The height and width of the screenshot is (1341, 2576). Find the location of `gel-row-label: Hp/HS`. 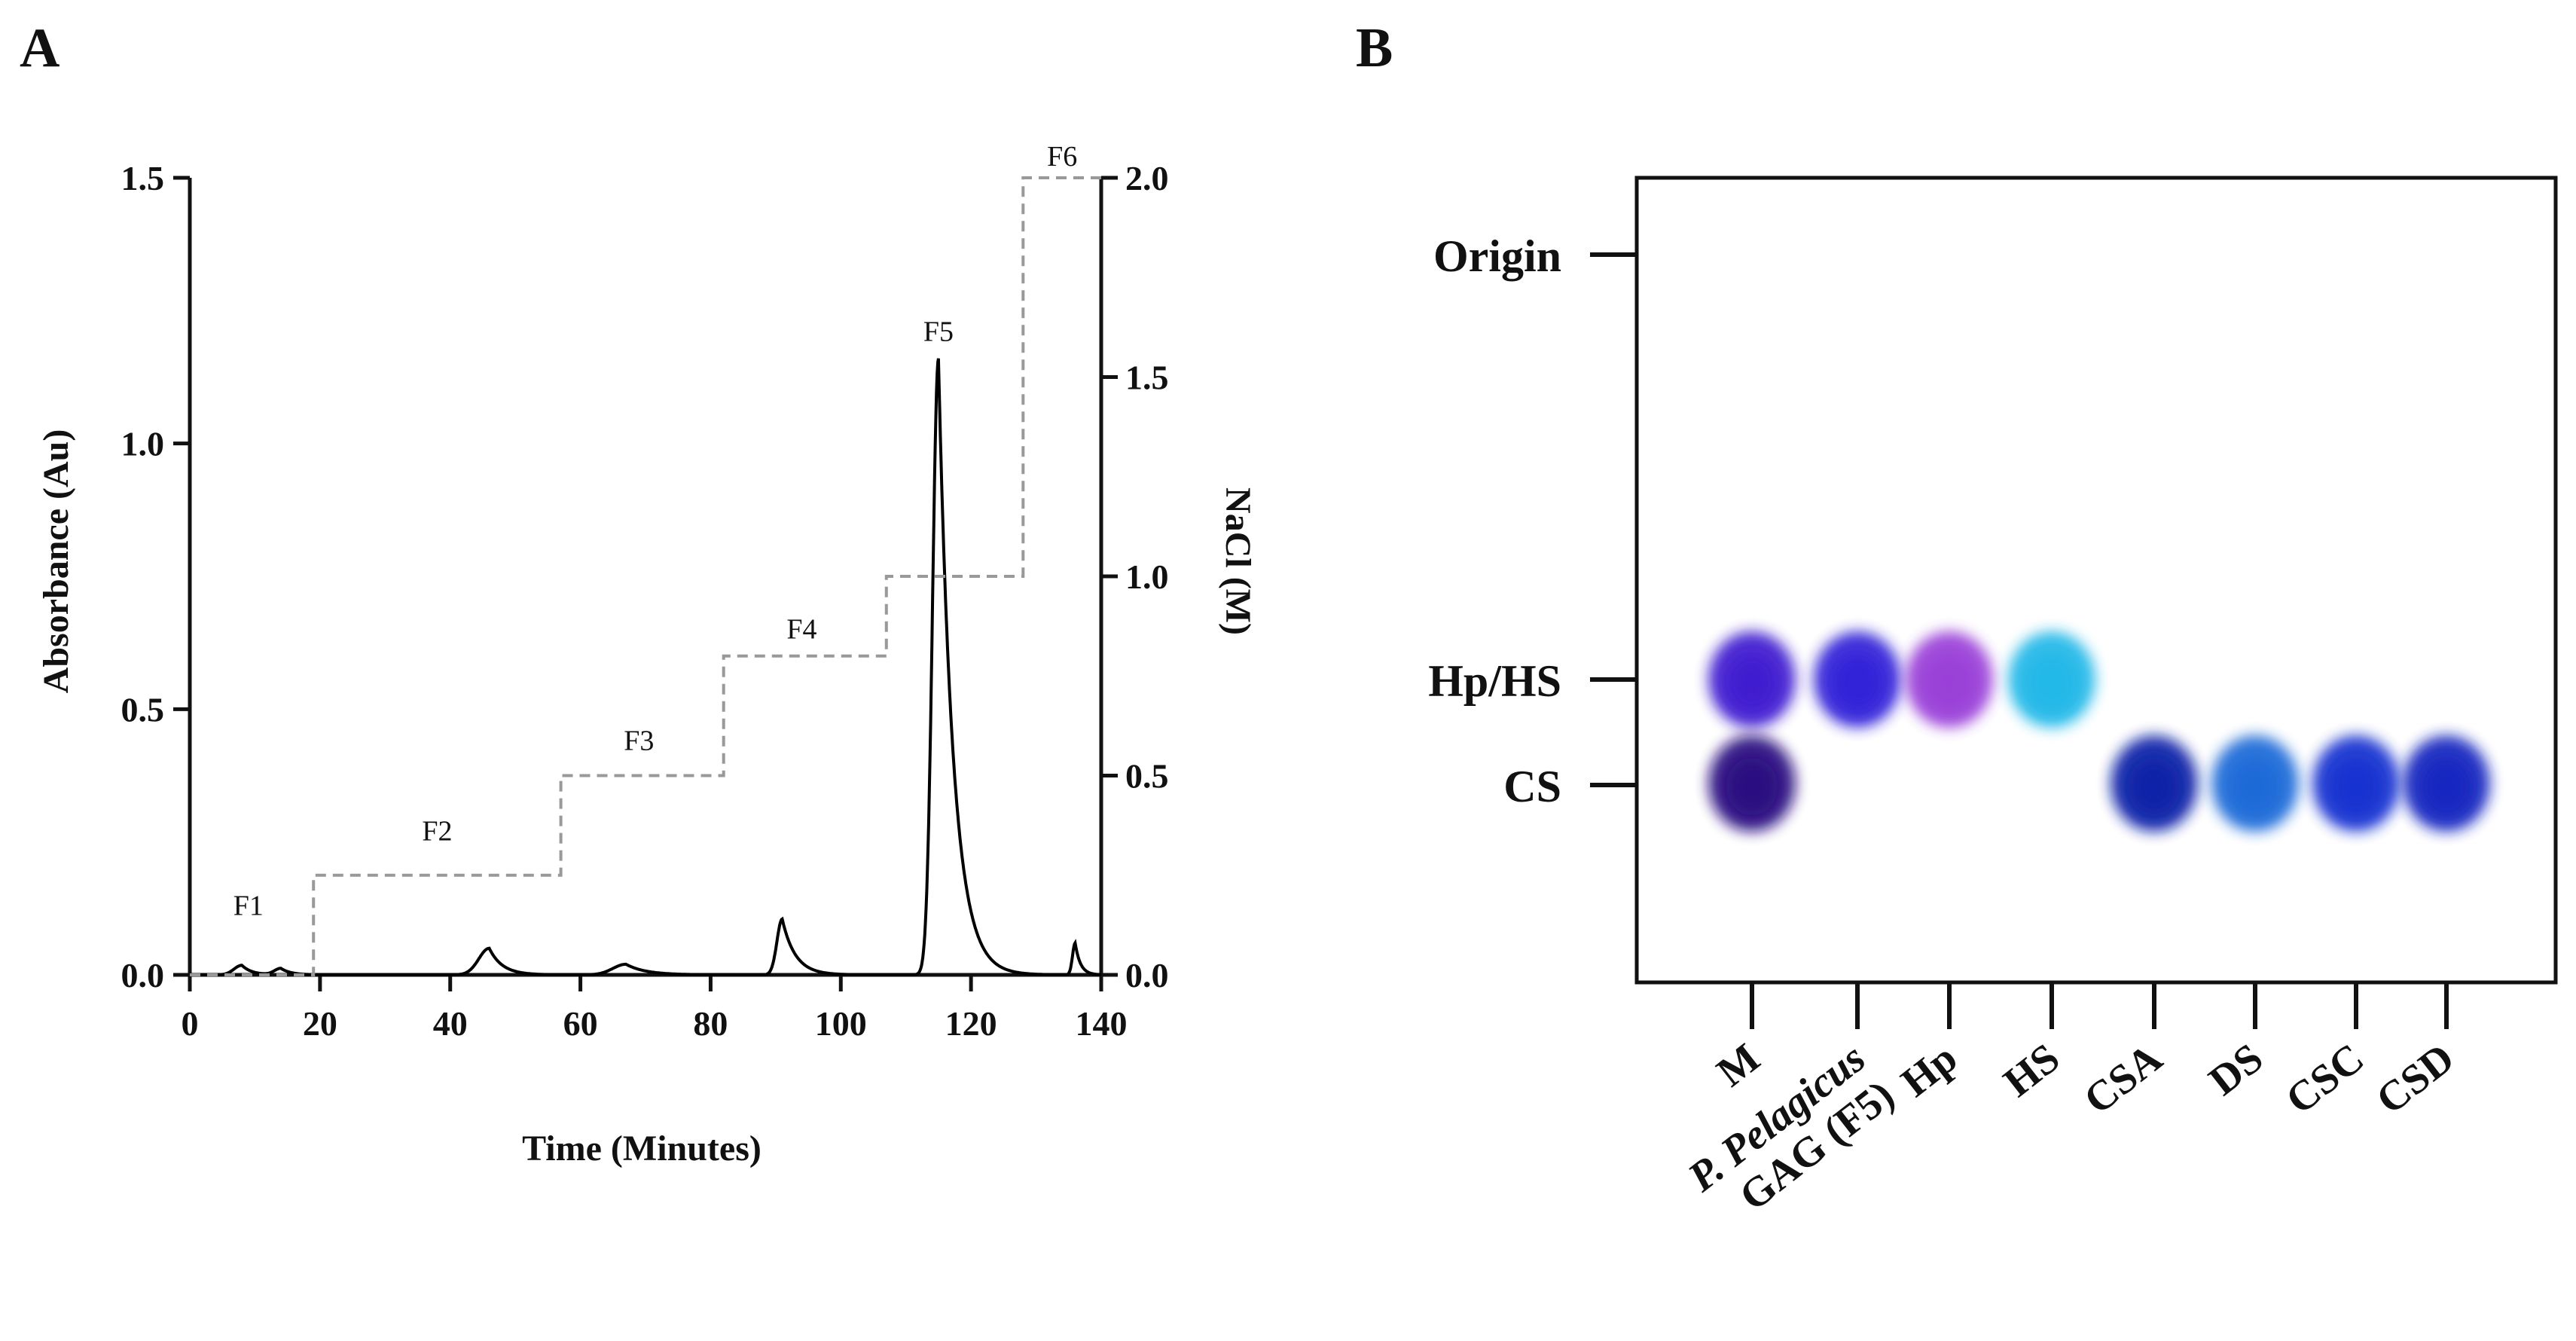

gel-row-label: Hp/HS is located at coordinates (1495, 681).